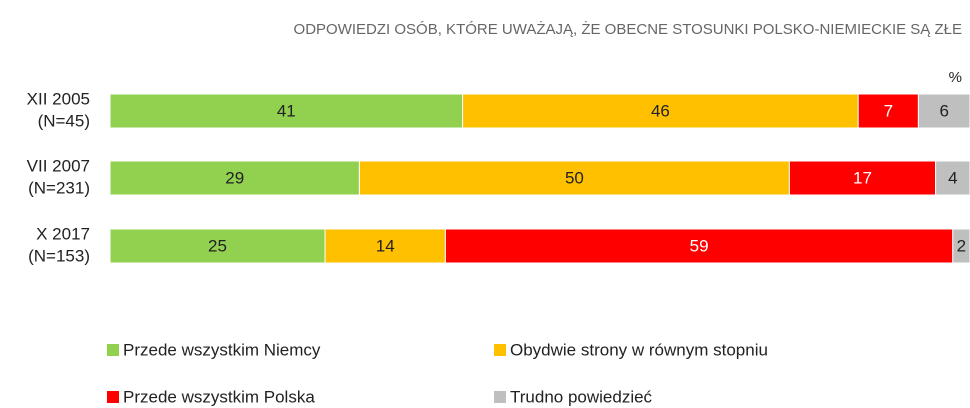  I want to click on value-label: 59, so click(699, 245).